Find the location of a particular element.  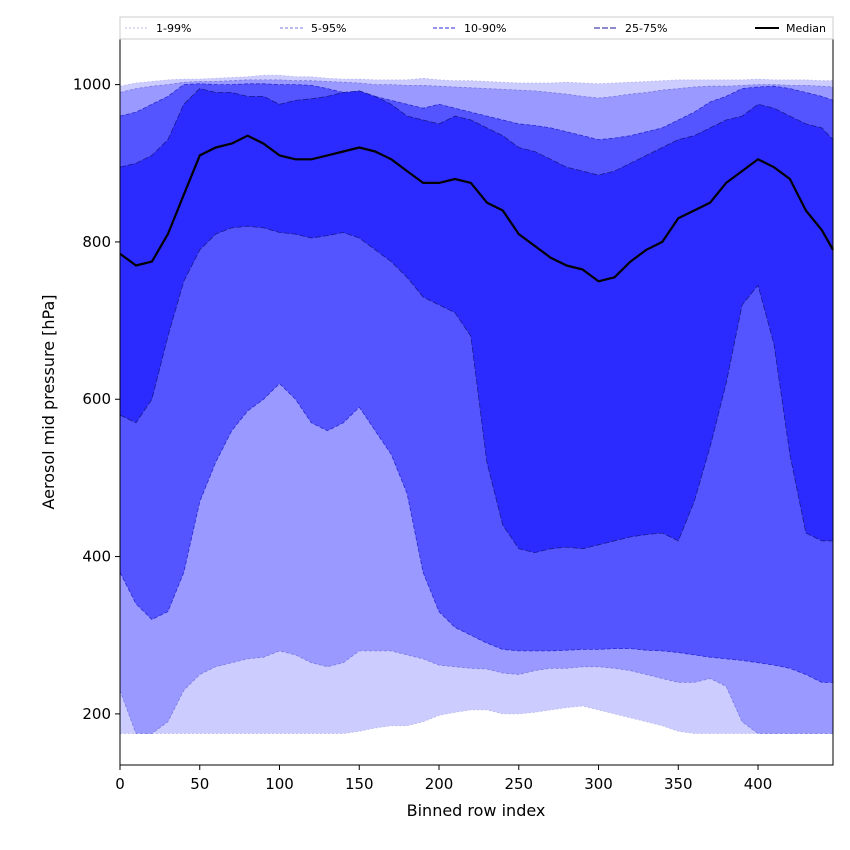

x-tick-label: 400 is located at coordinates (758, 784).